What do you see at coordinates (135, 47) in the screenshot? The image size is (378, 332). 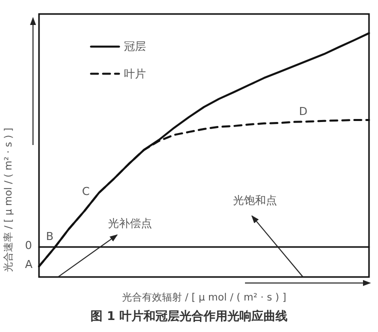 I see `legend-label: 冠层` at bounding box center [135, 47].